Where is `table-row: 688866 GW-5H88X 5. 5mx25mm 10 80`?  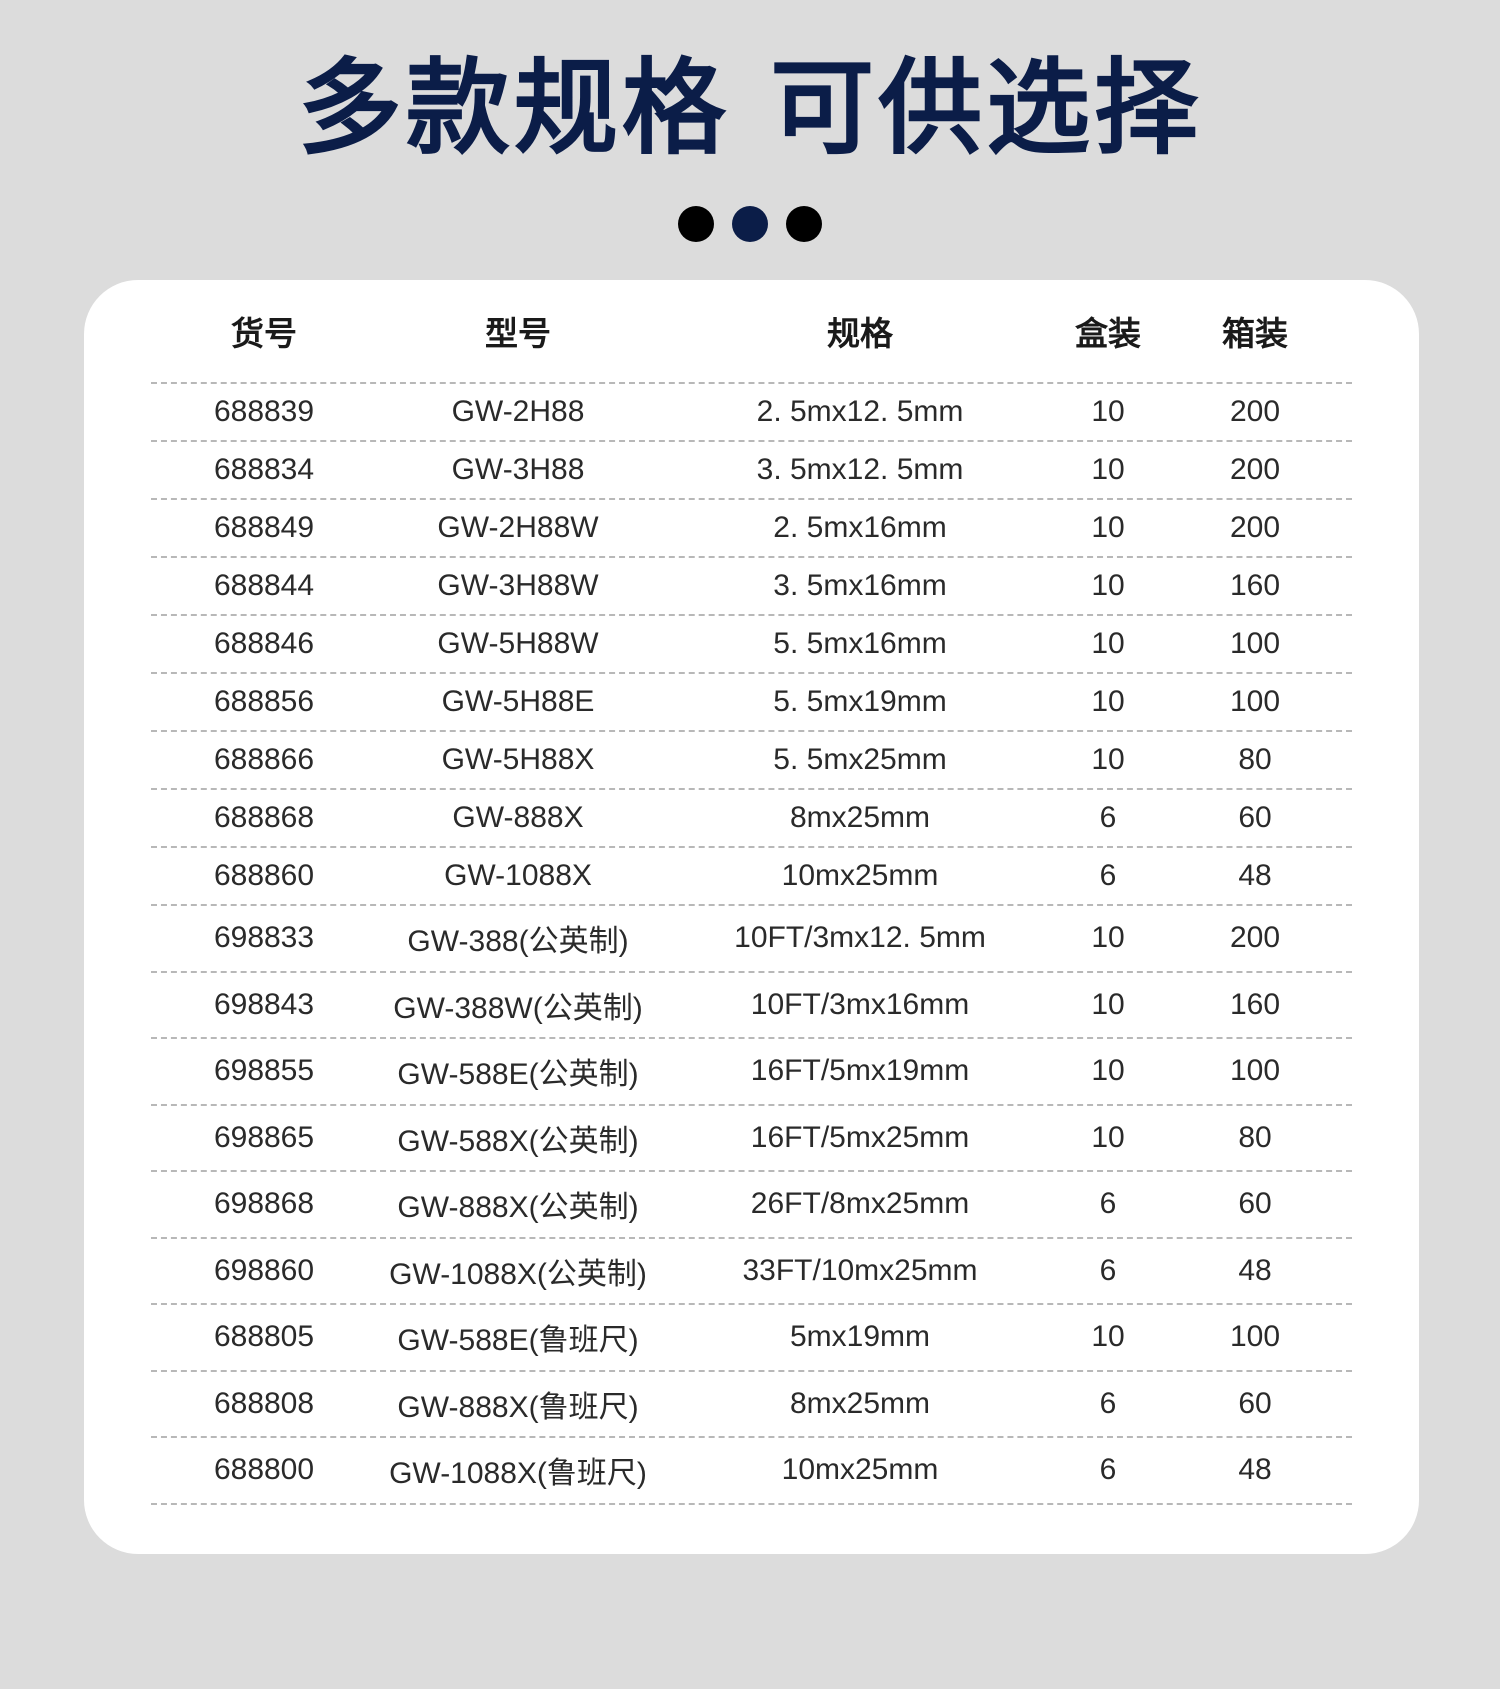 table-row: 688866 GW-5H88X 5. 5mx25mm 10 80 is located at coordinates (751, 761).